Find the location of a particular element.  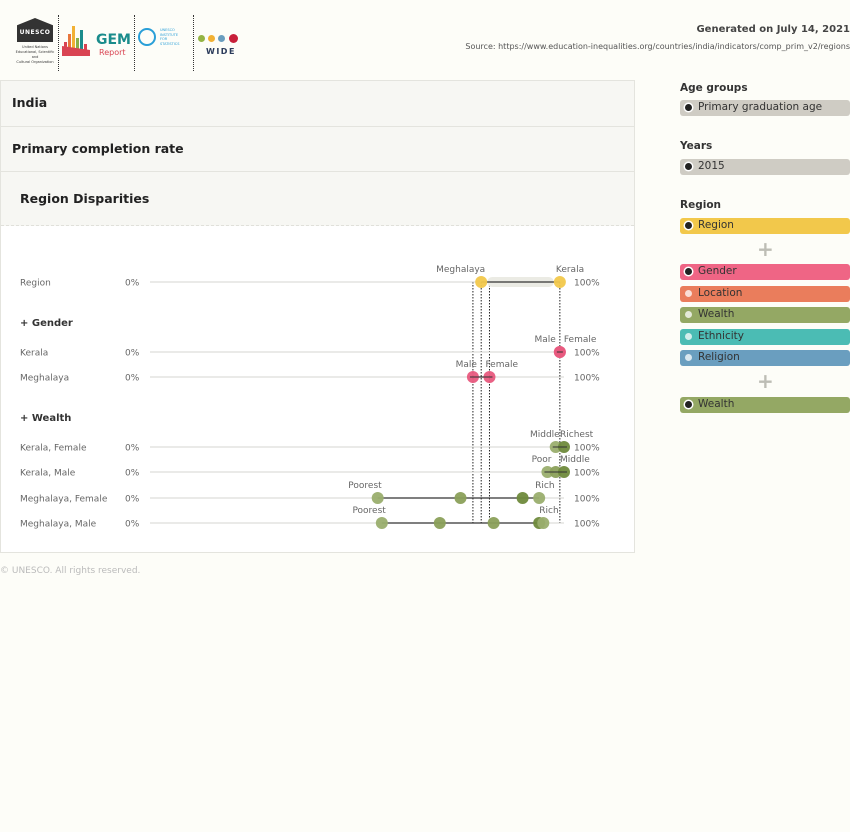

wide-logo: WIDE is located at coordinates (223, 43).